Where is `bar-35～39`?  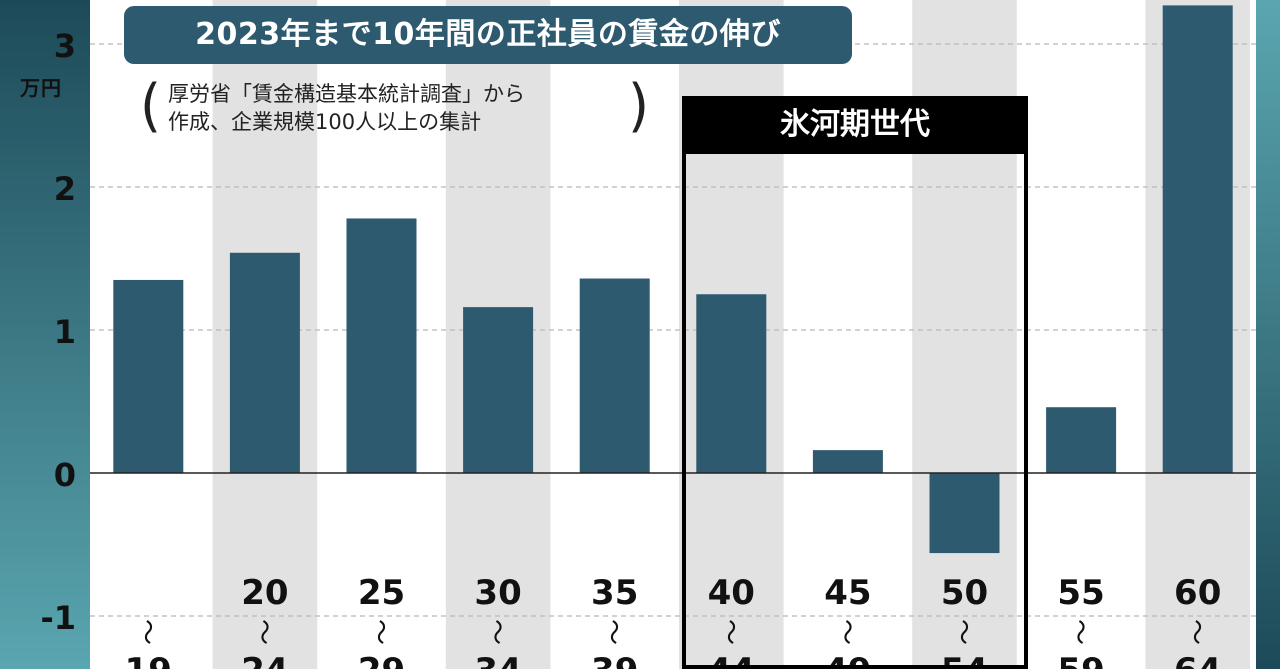 bar-35～39 is located at coordinates (614, 375).